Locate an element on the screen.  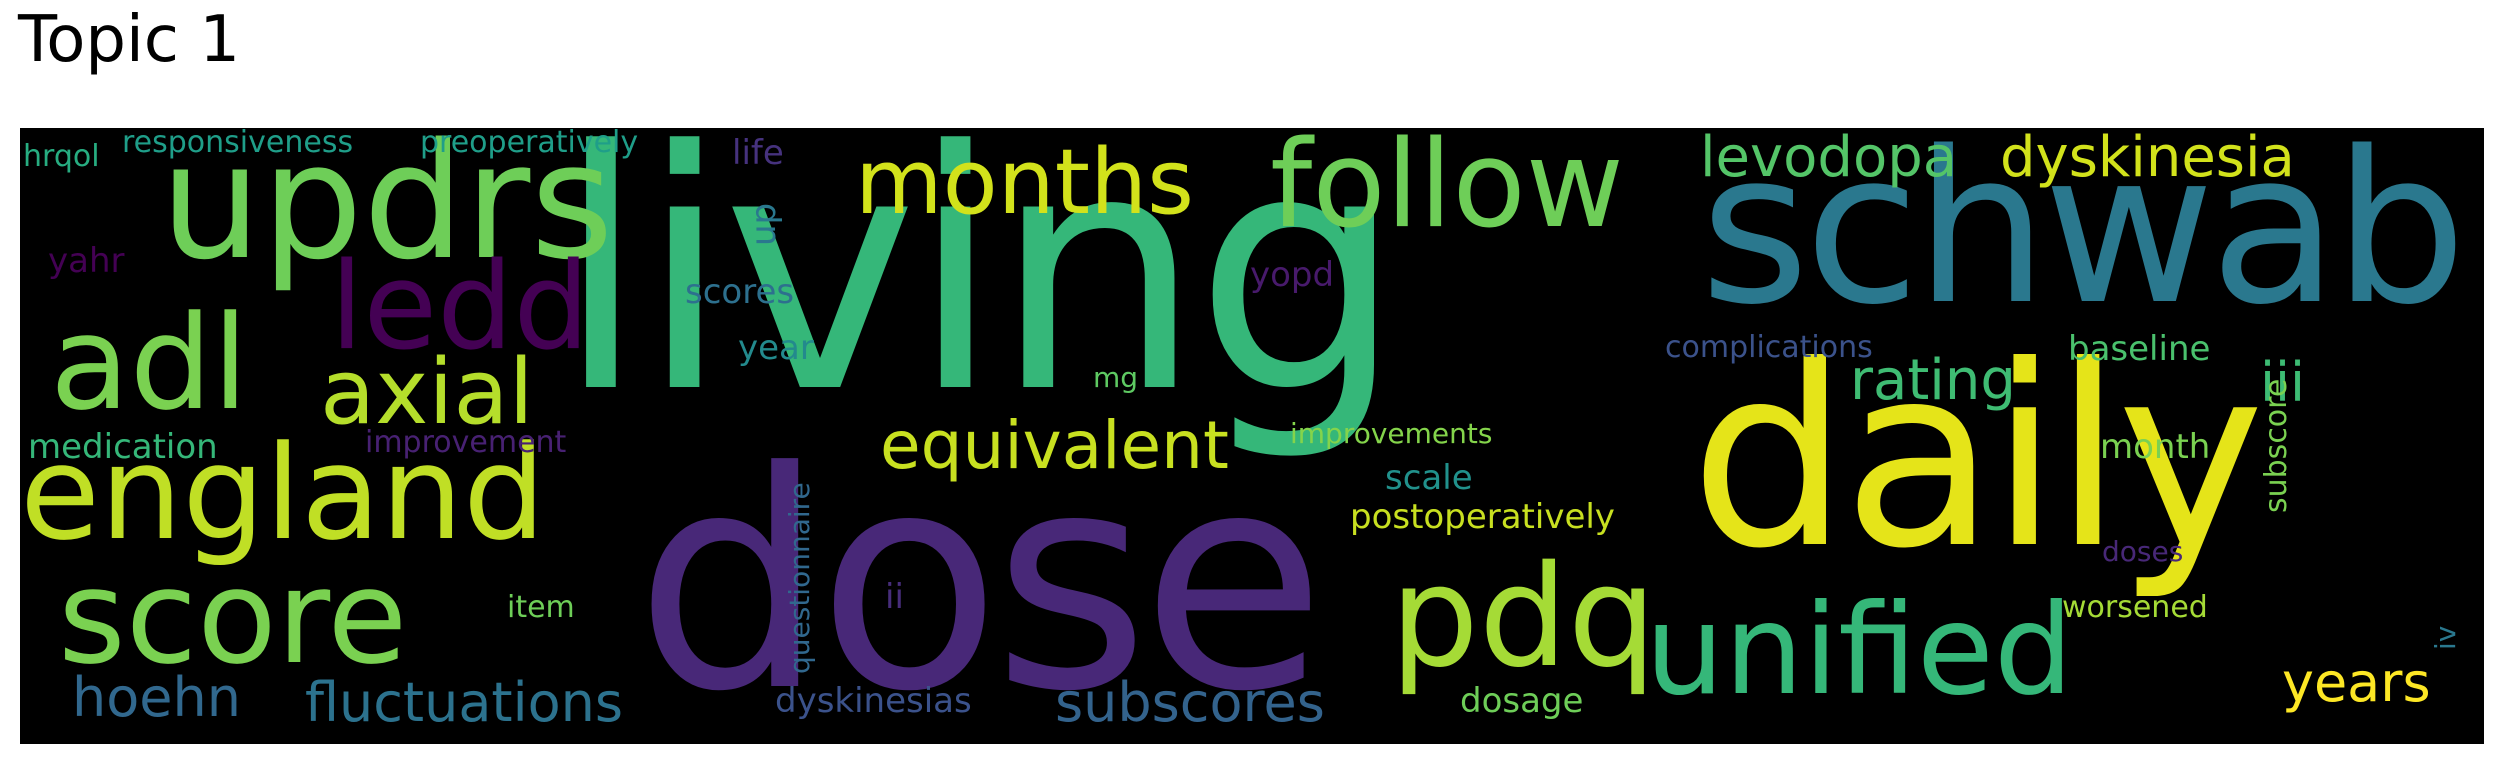
word-item: item is located at coordinates (541, 607).